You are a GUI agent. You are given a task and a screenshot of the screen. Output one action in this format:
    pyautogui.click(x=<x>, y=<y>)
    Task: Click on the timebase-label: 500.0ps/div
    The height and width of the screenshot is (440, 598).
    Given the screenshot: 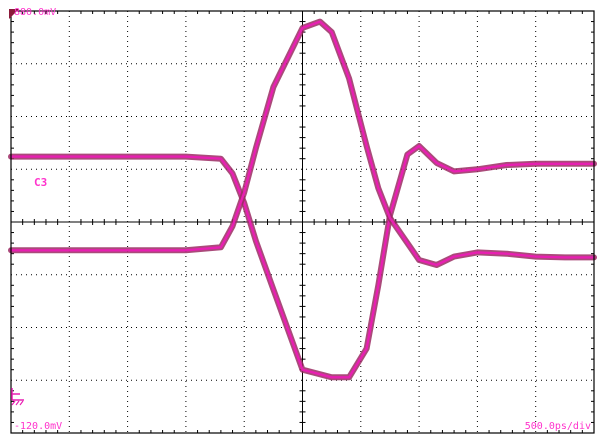 What is the action you would take?
    pyautogui.click(x=557, y=426)
    